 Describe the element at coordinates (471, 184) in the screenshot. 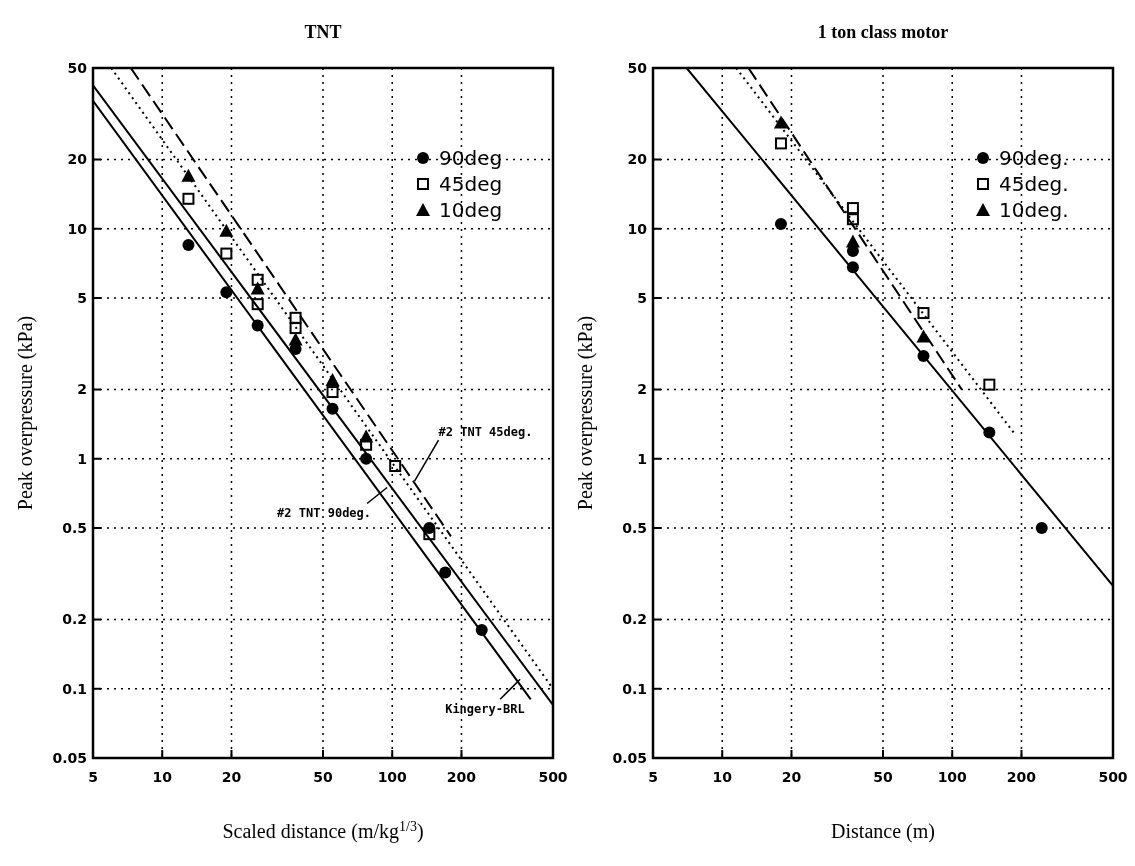

I see `legend-label: 45deg` at that location.